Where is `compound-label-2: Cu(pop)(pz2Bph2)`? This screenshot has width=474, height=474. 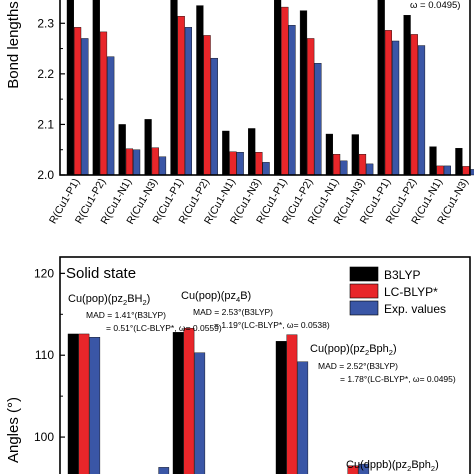 compound-label-2: Cu(pop)(pz2Bph2) is located at coordinates (353, 350).